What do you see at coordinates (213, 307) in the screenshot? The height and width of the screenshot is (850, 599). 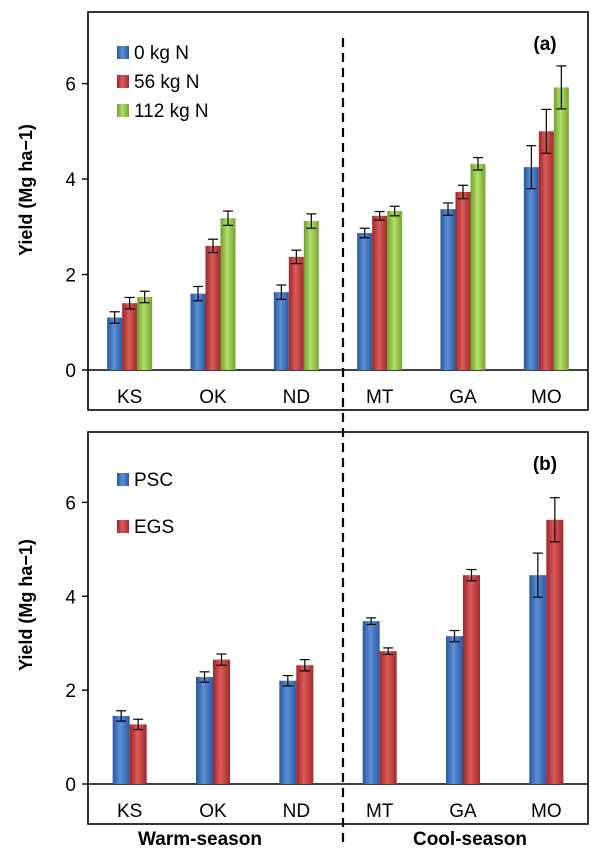 I see `panel-a-bar-56-kg-n-ok` at bounding box center [213, 307].